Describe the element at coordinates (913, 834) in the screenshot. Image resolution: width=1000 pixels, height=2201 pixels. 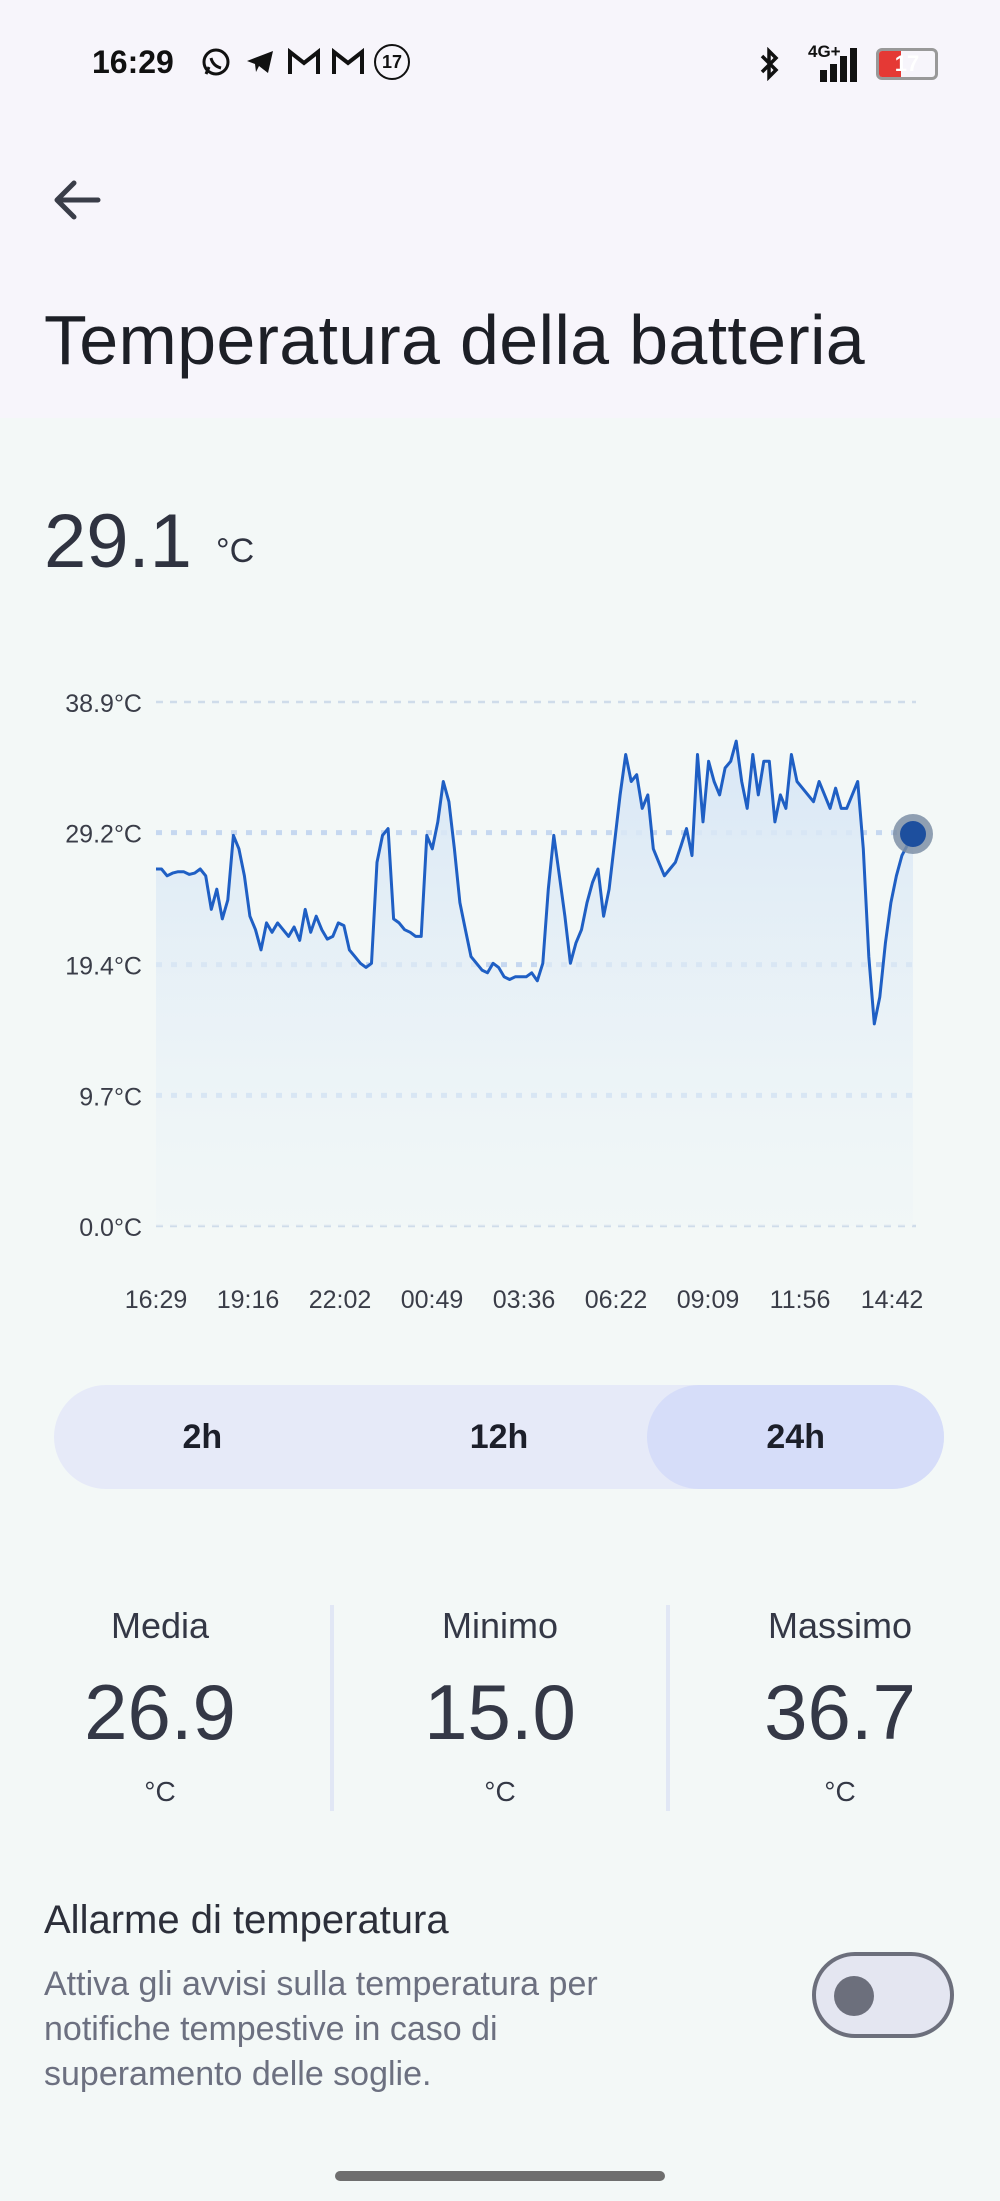
I see `current-point-marker` at that location.